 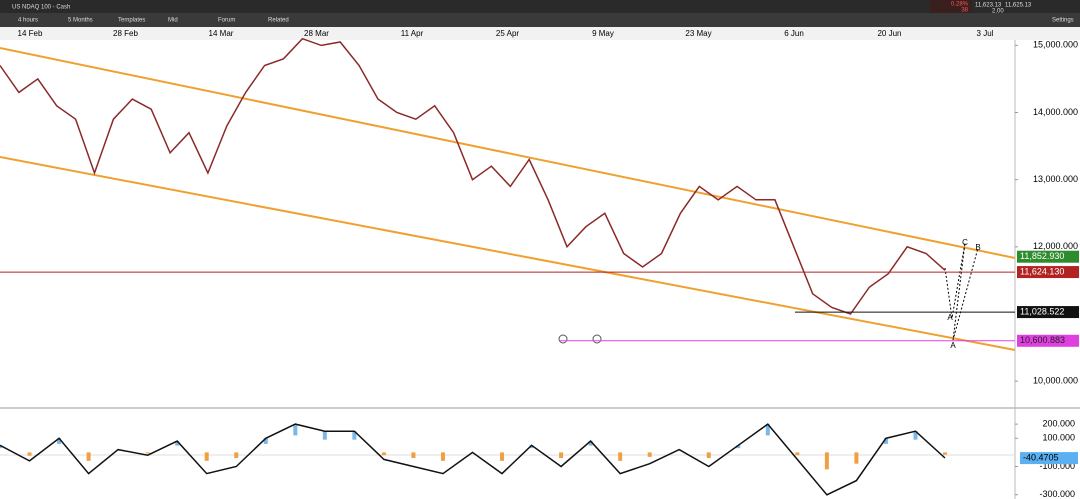 I want to click on change-points: 38, so click(x=964, y=11).